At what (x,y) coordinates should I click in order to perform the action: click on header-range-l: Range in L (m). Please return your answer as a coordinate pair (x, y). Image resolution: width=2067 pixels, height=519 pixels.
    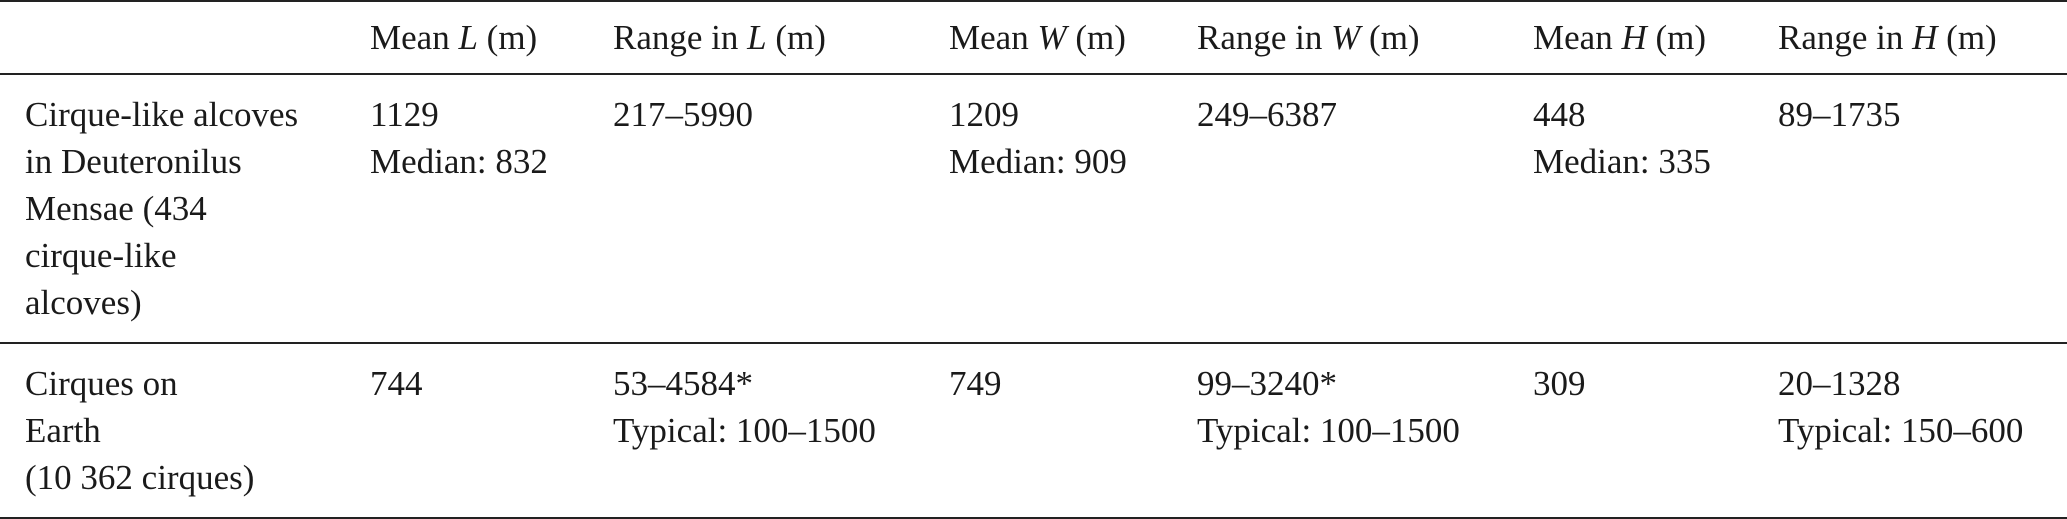
    Looking at the image, I should click on (719, 37).